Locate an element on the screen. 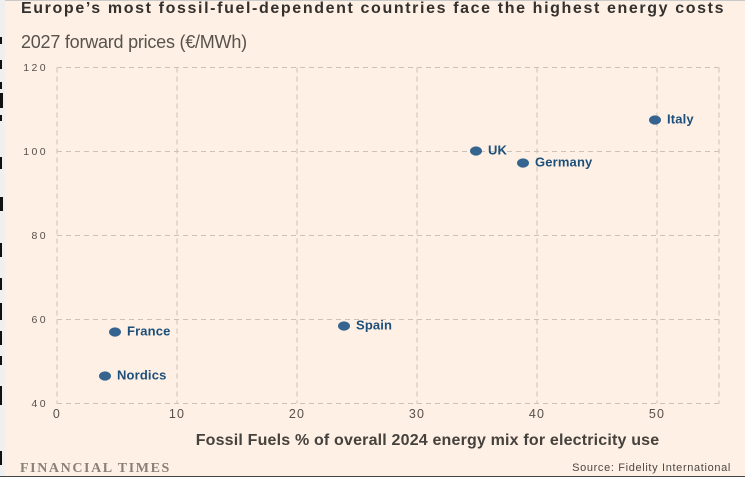 The image size is (745, 477). svg-text: Nordics is located at coordinates (141, 374).